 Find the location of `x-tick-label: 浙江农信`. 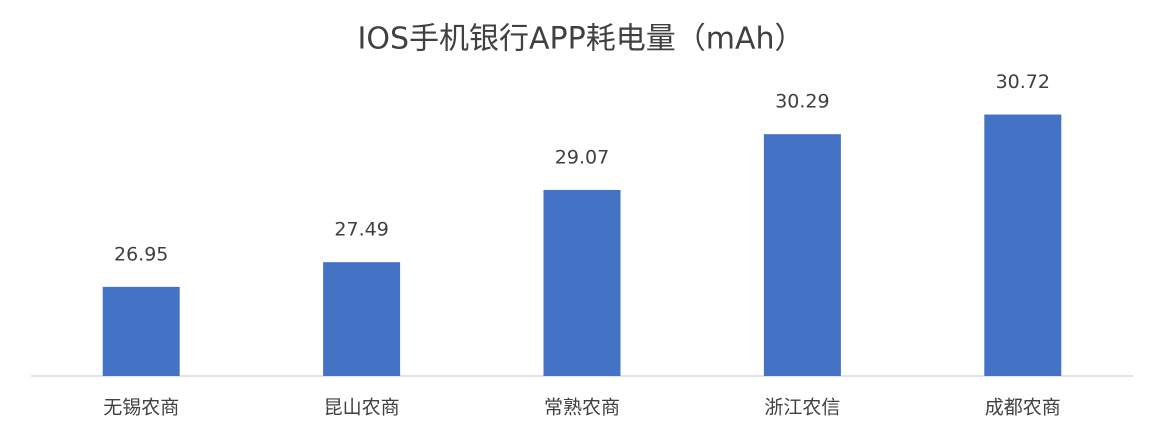

x-tick-label: 浙江农信 is located at coordinates (802, 408).